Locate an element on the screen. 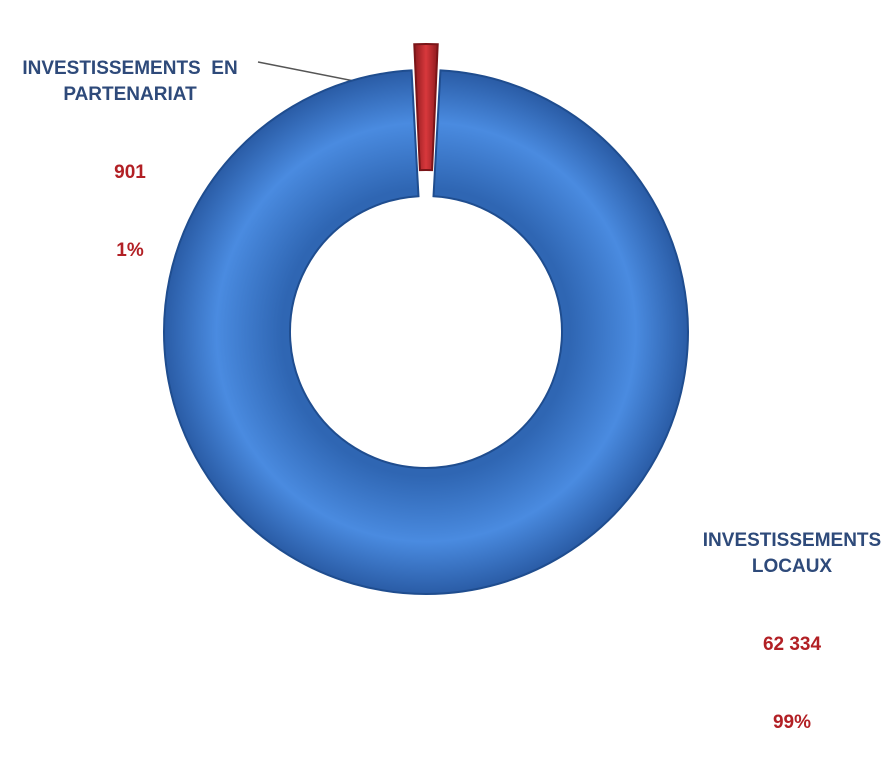 The width and height of the screenshot is (892, 762). slice-label-locaux: INVESTISSEMENTS LOCAUX 62 334 99% is located at coordinates (792, 619).